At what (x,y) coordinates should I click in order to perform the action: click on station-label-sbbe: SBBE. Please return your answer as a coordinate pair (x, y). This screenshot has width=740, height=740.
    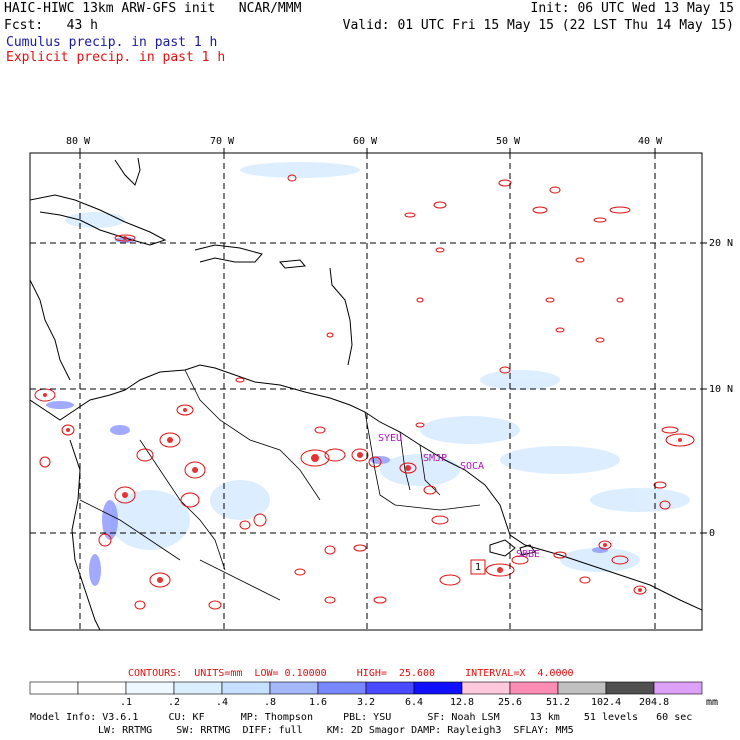
    Looking at the image, I should click on (528, 554).